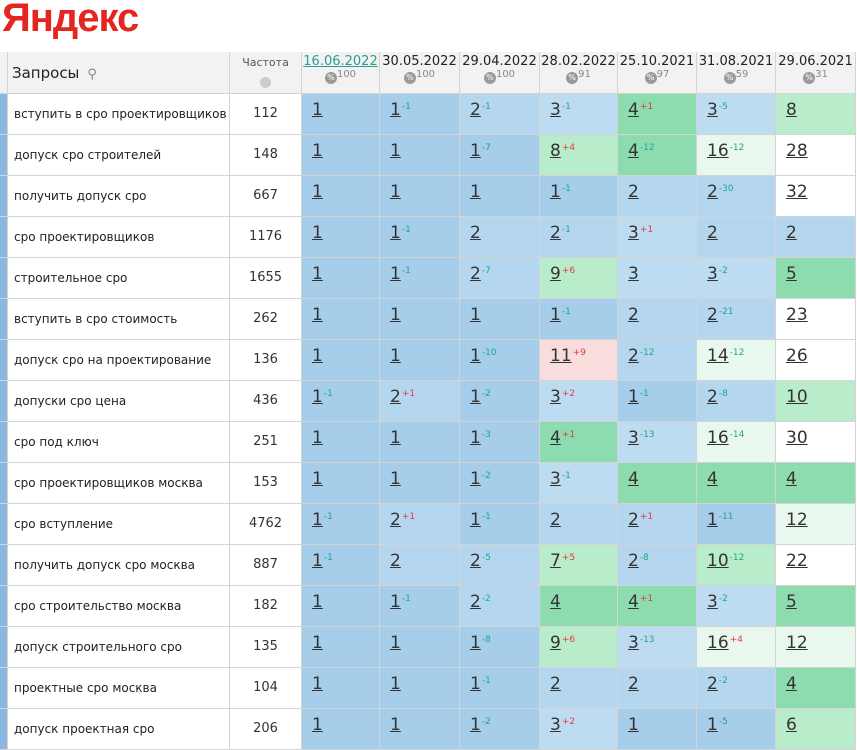 This screenshot has width=857, height=750. What do you see at coordinates (340, 61) in the screenshot?
I see `date: 16.06.2022` at bounding box center [340, 61].